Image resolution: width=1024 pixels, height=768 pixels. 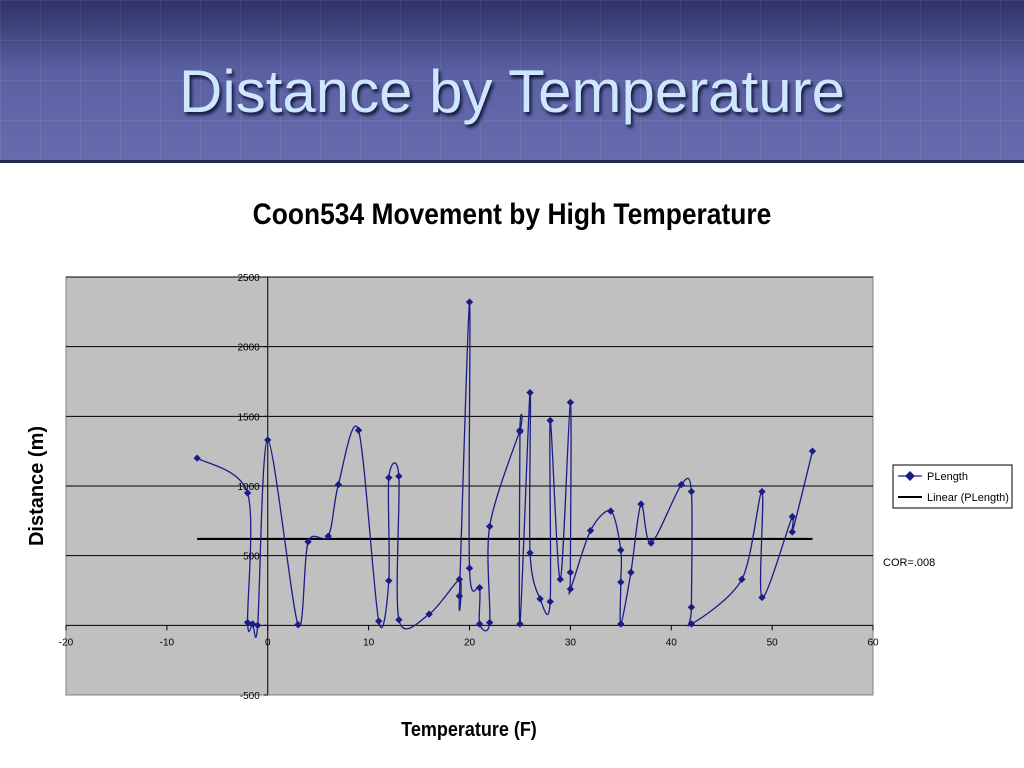 I want to click on correlation-annotation: COR=.008, so click(x=909, y=563).